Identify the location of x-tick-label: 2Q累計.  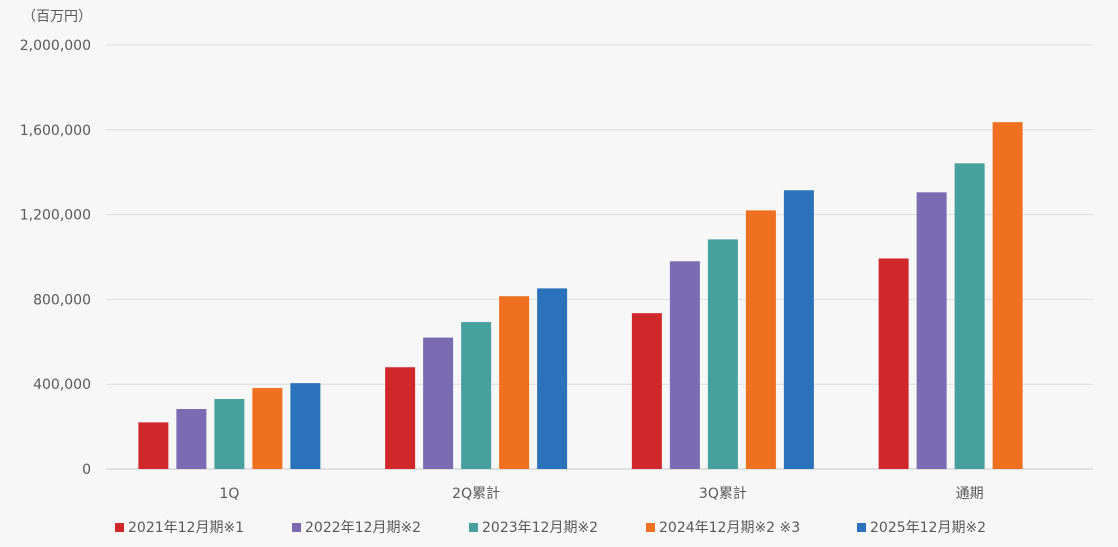
(476, 494).